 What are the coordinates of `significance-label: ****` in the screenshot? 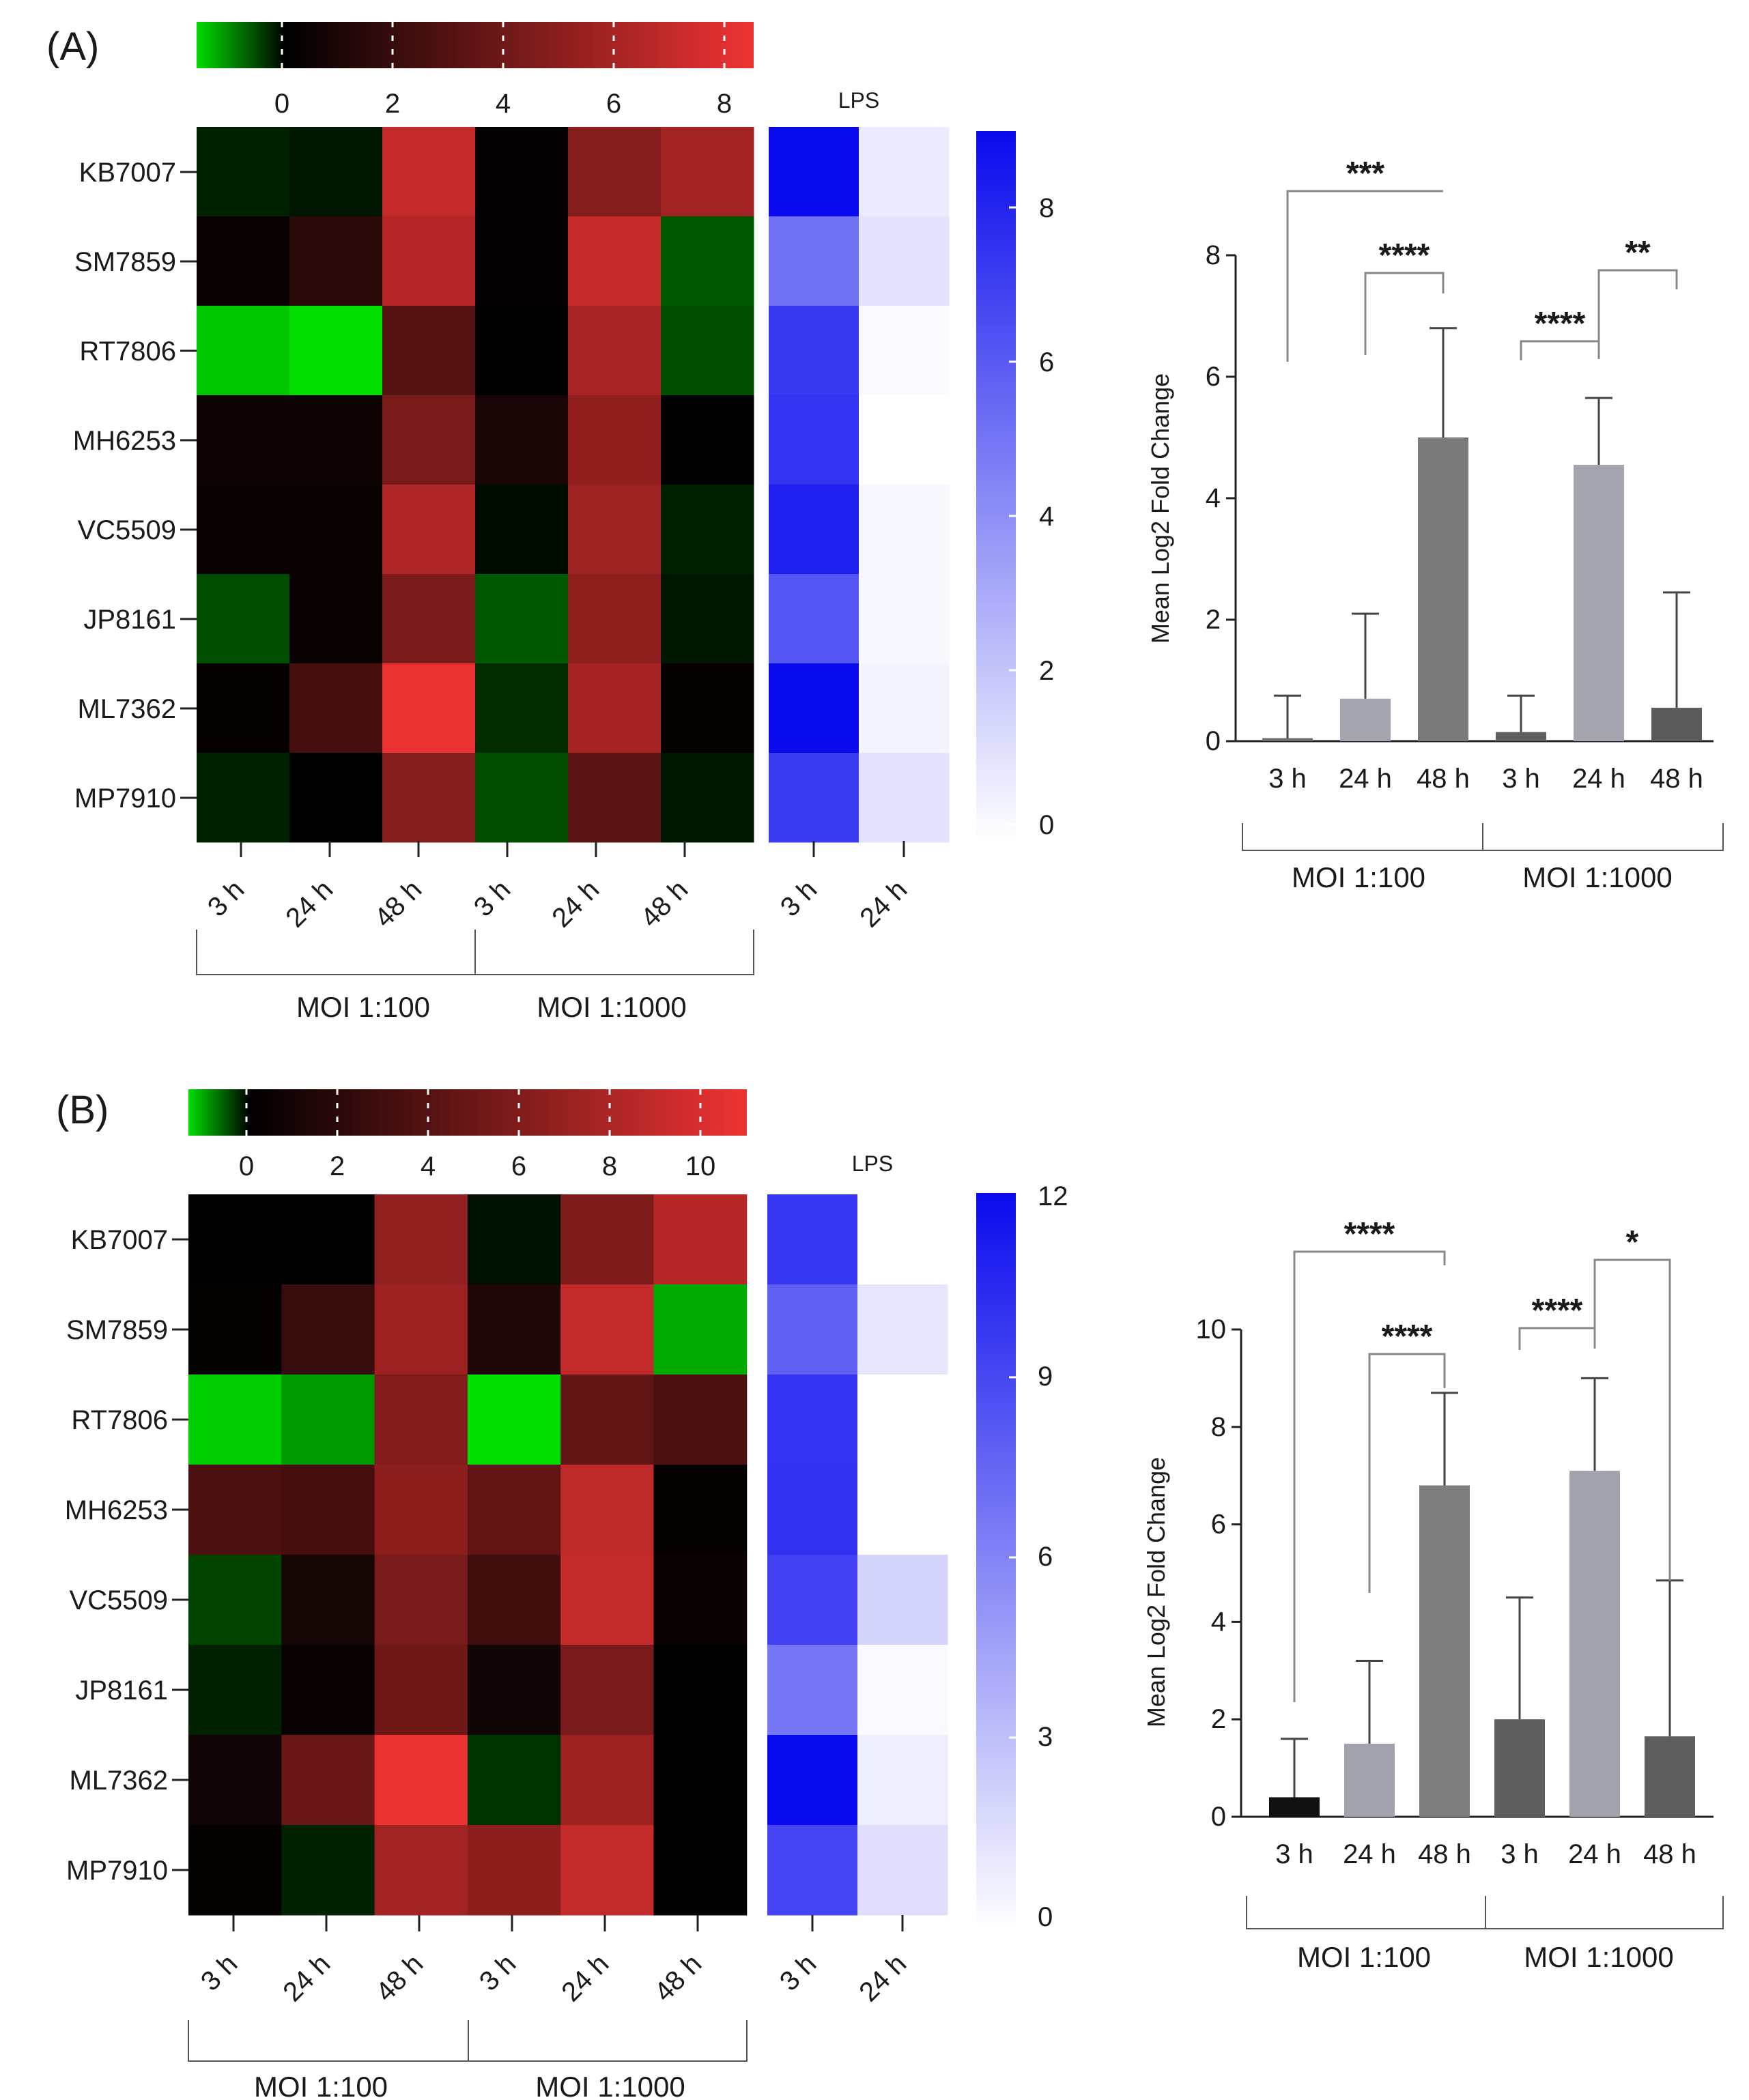 It's located at (1404, 256).